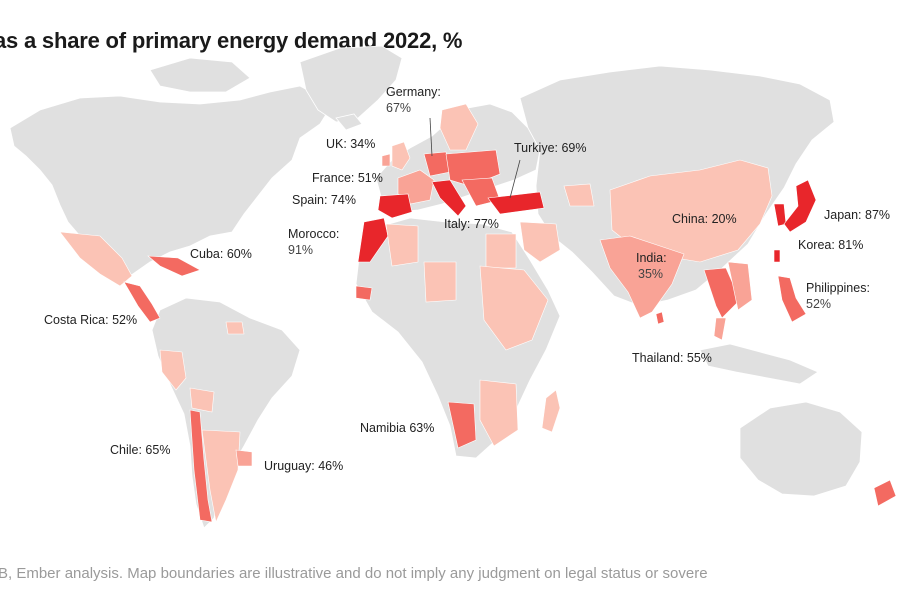 The height and width of the screenshot is (600, 900). I want to click on country-malaysia, so click(720, 329).